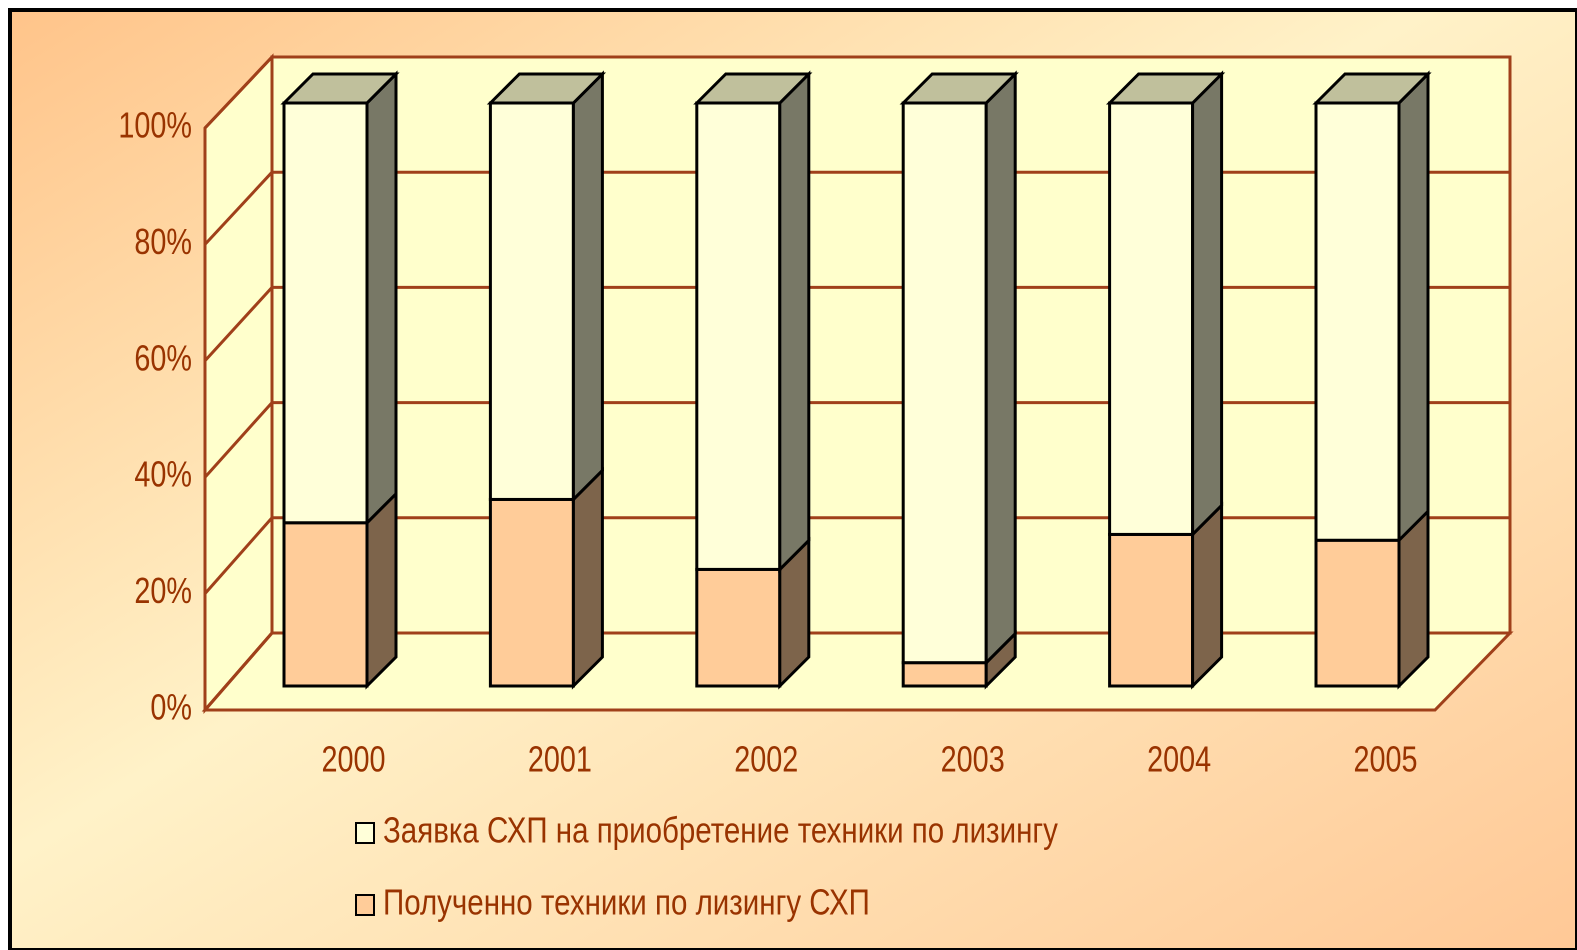 The height and width of the screenshot is (950, 1577). Describe the element at coordinates (560, 758) in the screenshot. I see `x-tick-label: 2001` at that location.